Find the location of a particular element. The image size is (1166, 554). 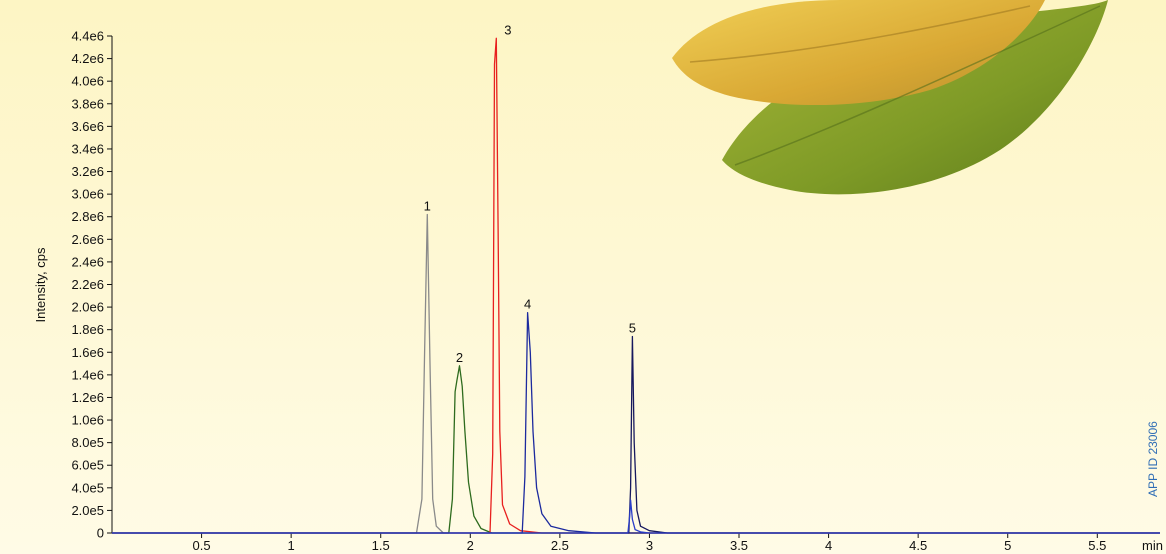

x-tick-label: 3 is located at coordinates (649, 545).